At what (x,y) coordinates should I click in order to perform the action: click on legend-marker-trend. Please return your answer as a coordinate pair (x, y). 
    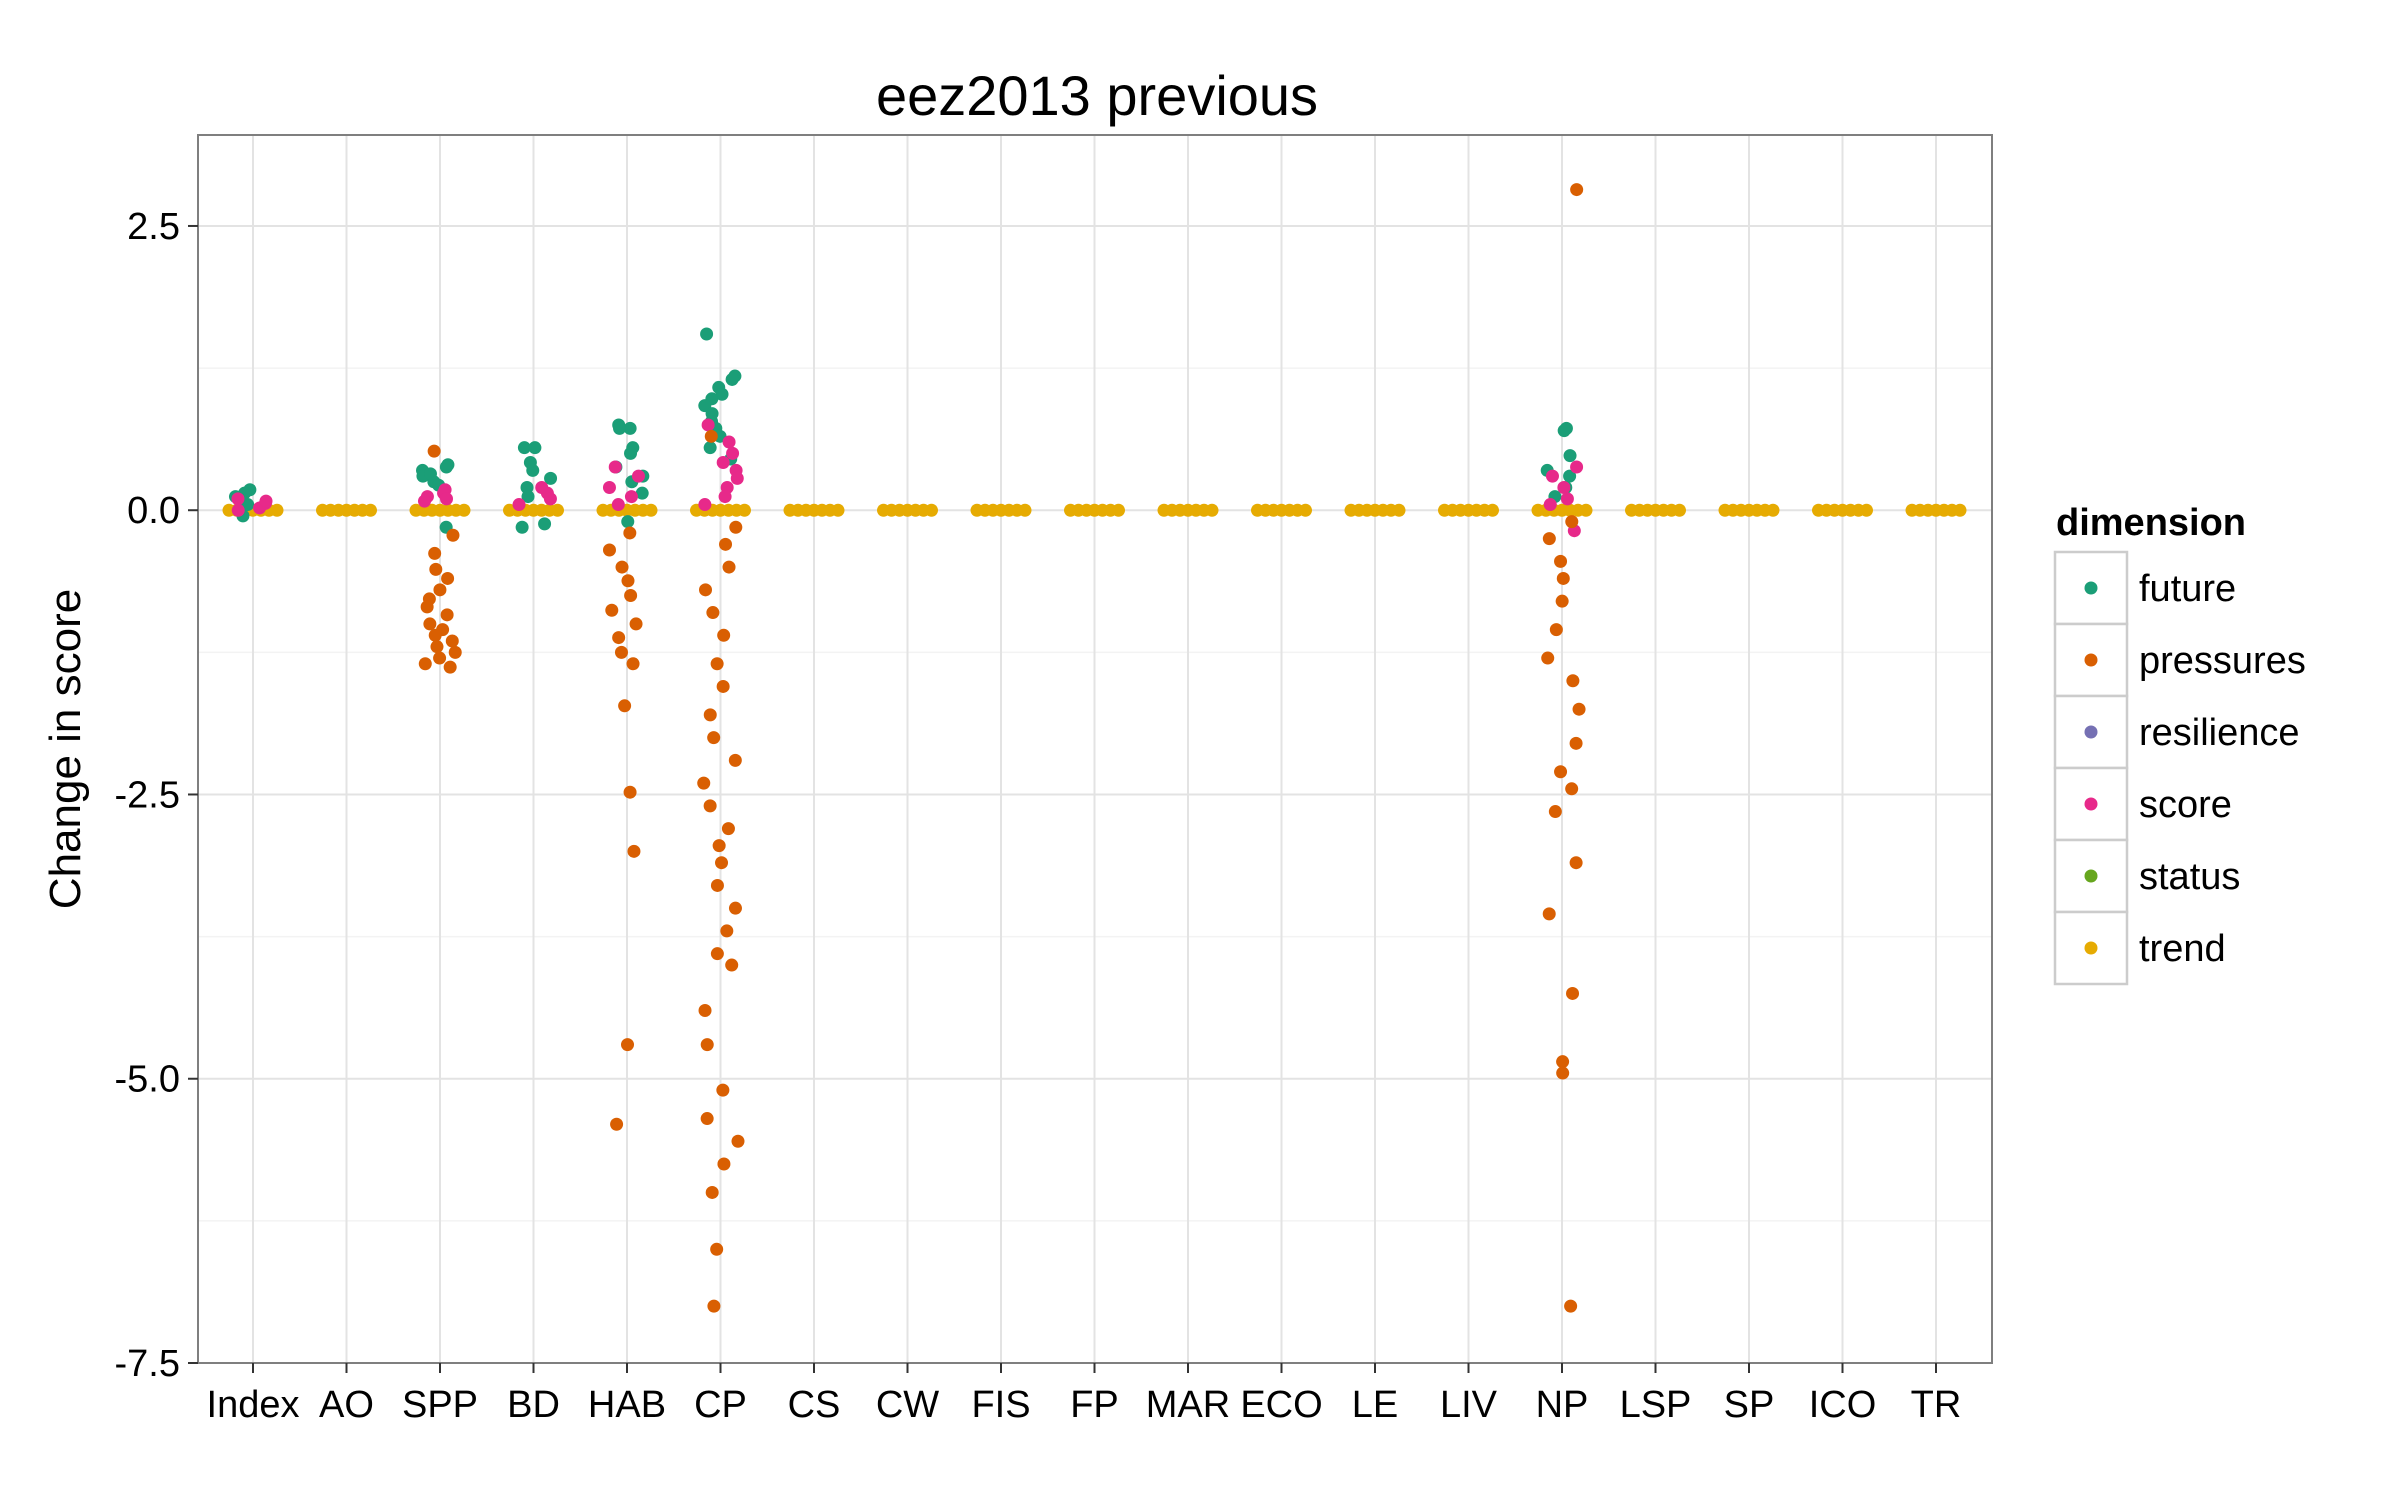
    Looking at the image, I should click on (2091, 948).